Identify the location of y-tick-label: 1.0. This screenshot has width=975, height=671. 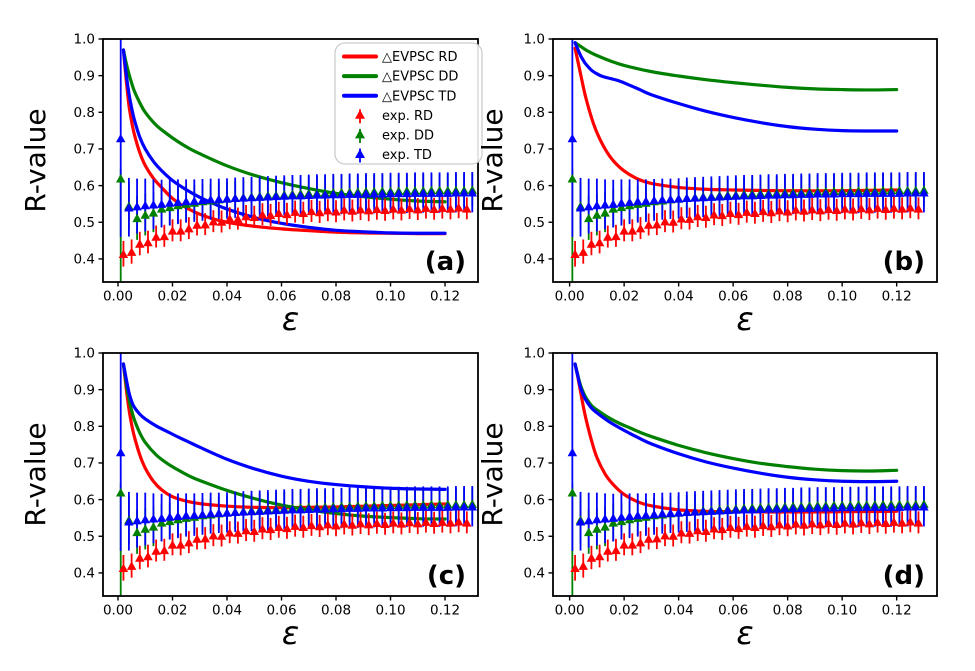
(534, 40).